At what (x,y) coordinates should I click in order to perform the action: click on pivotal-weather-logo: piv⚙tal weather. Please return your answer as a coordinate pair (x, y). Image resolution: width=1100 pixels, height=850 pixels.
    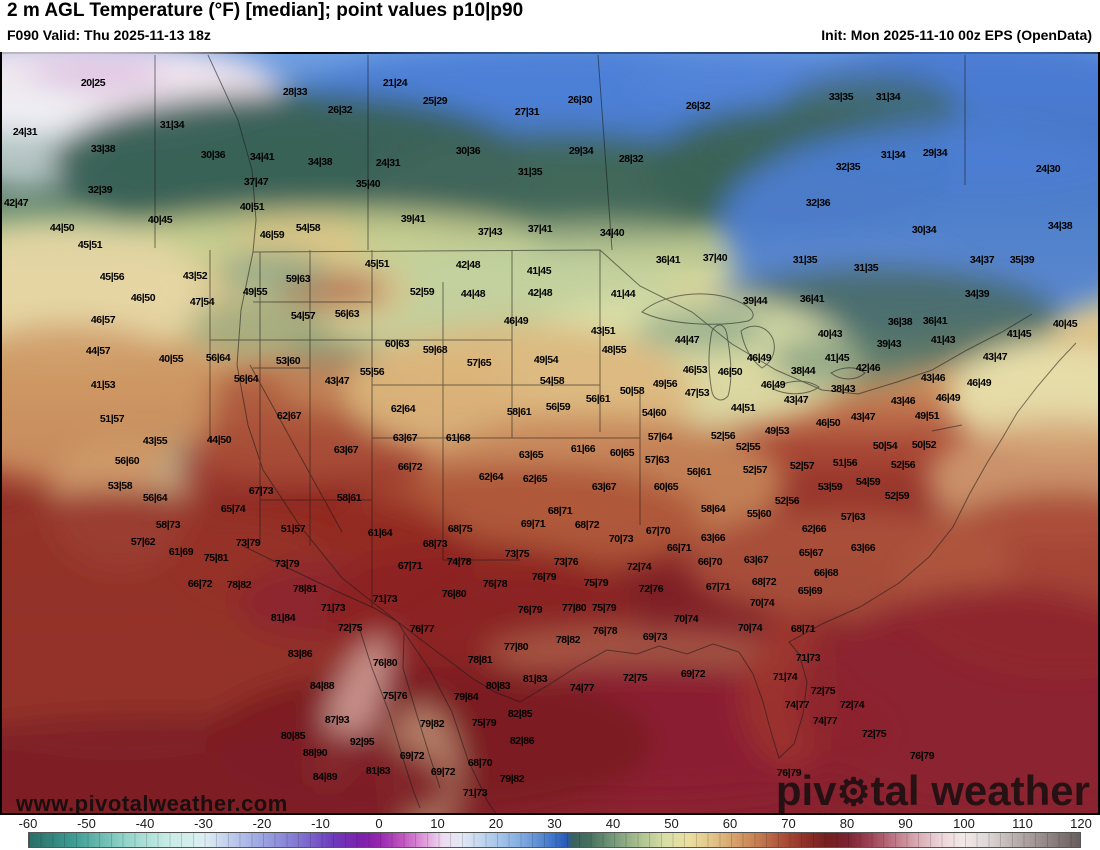
    Looking at the image, I should click on (932, 790).